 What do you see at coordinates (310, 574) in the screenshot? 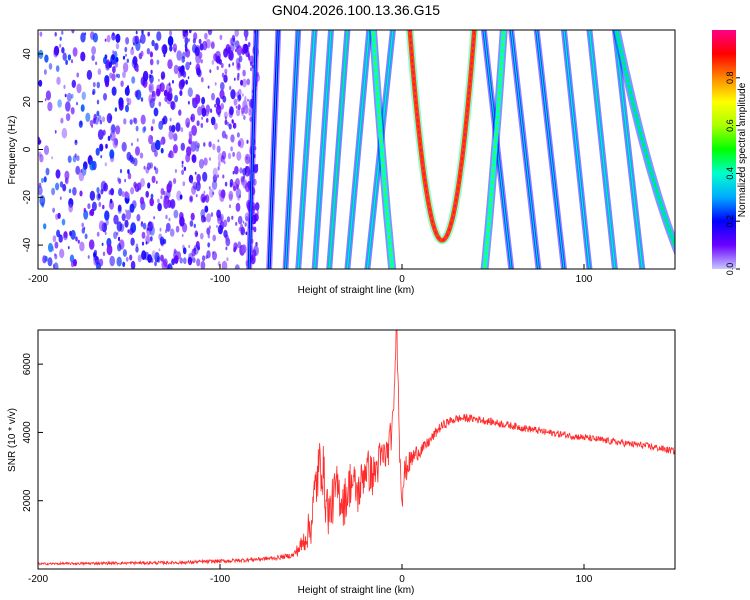
I see `snr-x-axis: -200 -100 0 100` at bounding box center [310, 574].